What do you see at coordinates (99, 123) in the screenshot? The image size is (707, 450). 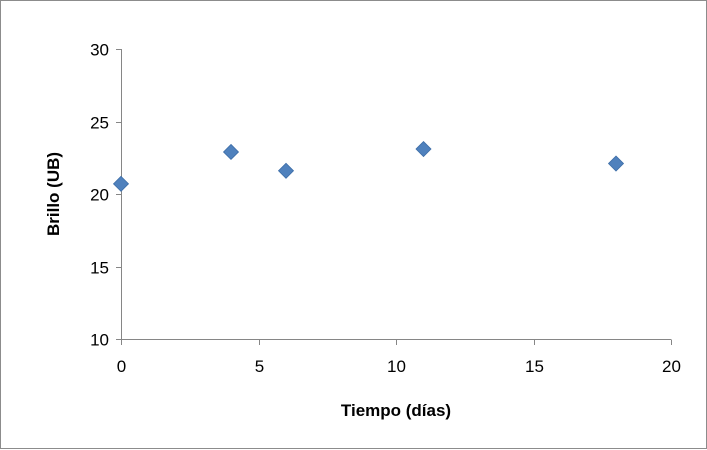 I see `y-tick-label: 25` at bounding box center [99, 123].